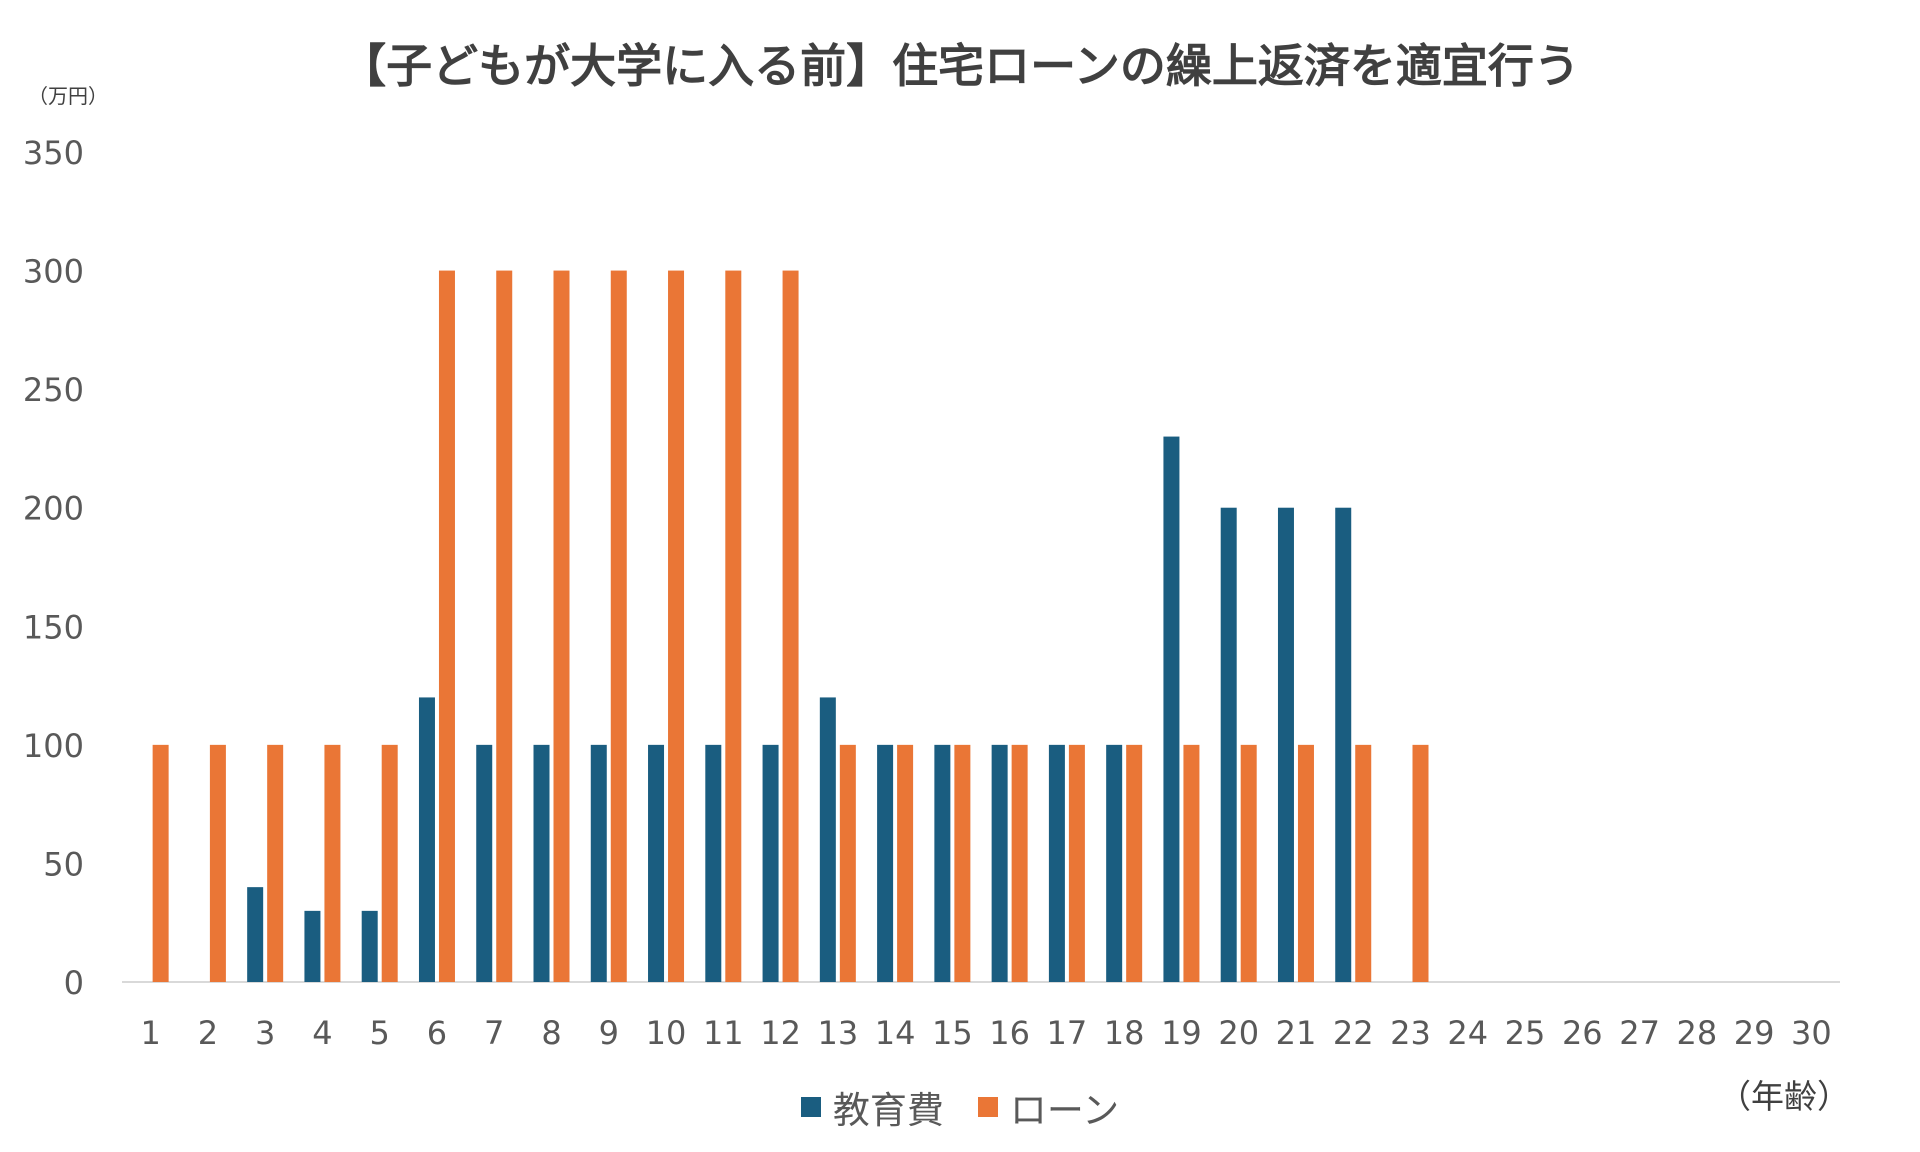 This screenshot has width=1920, height=1152. Describe the element at coordinates (53, 272) in the screenshot. I see `y-tick-label: 300` at that location.